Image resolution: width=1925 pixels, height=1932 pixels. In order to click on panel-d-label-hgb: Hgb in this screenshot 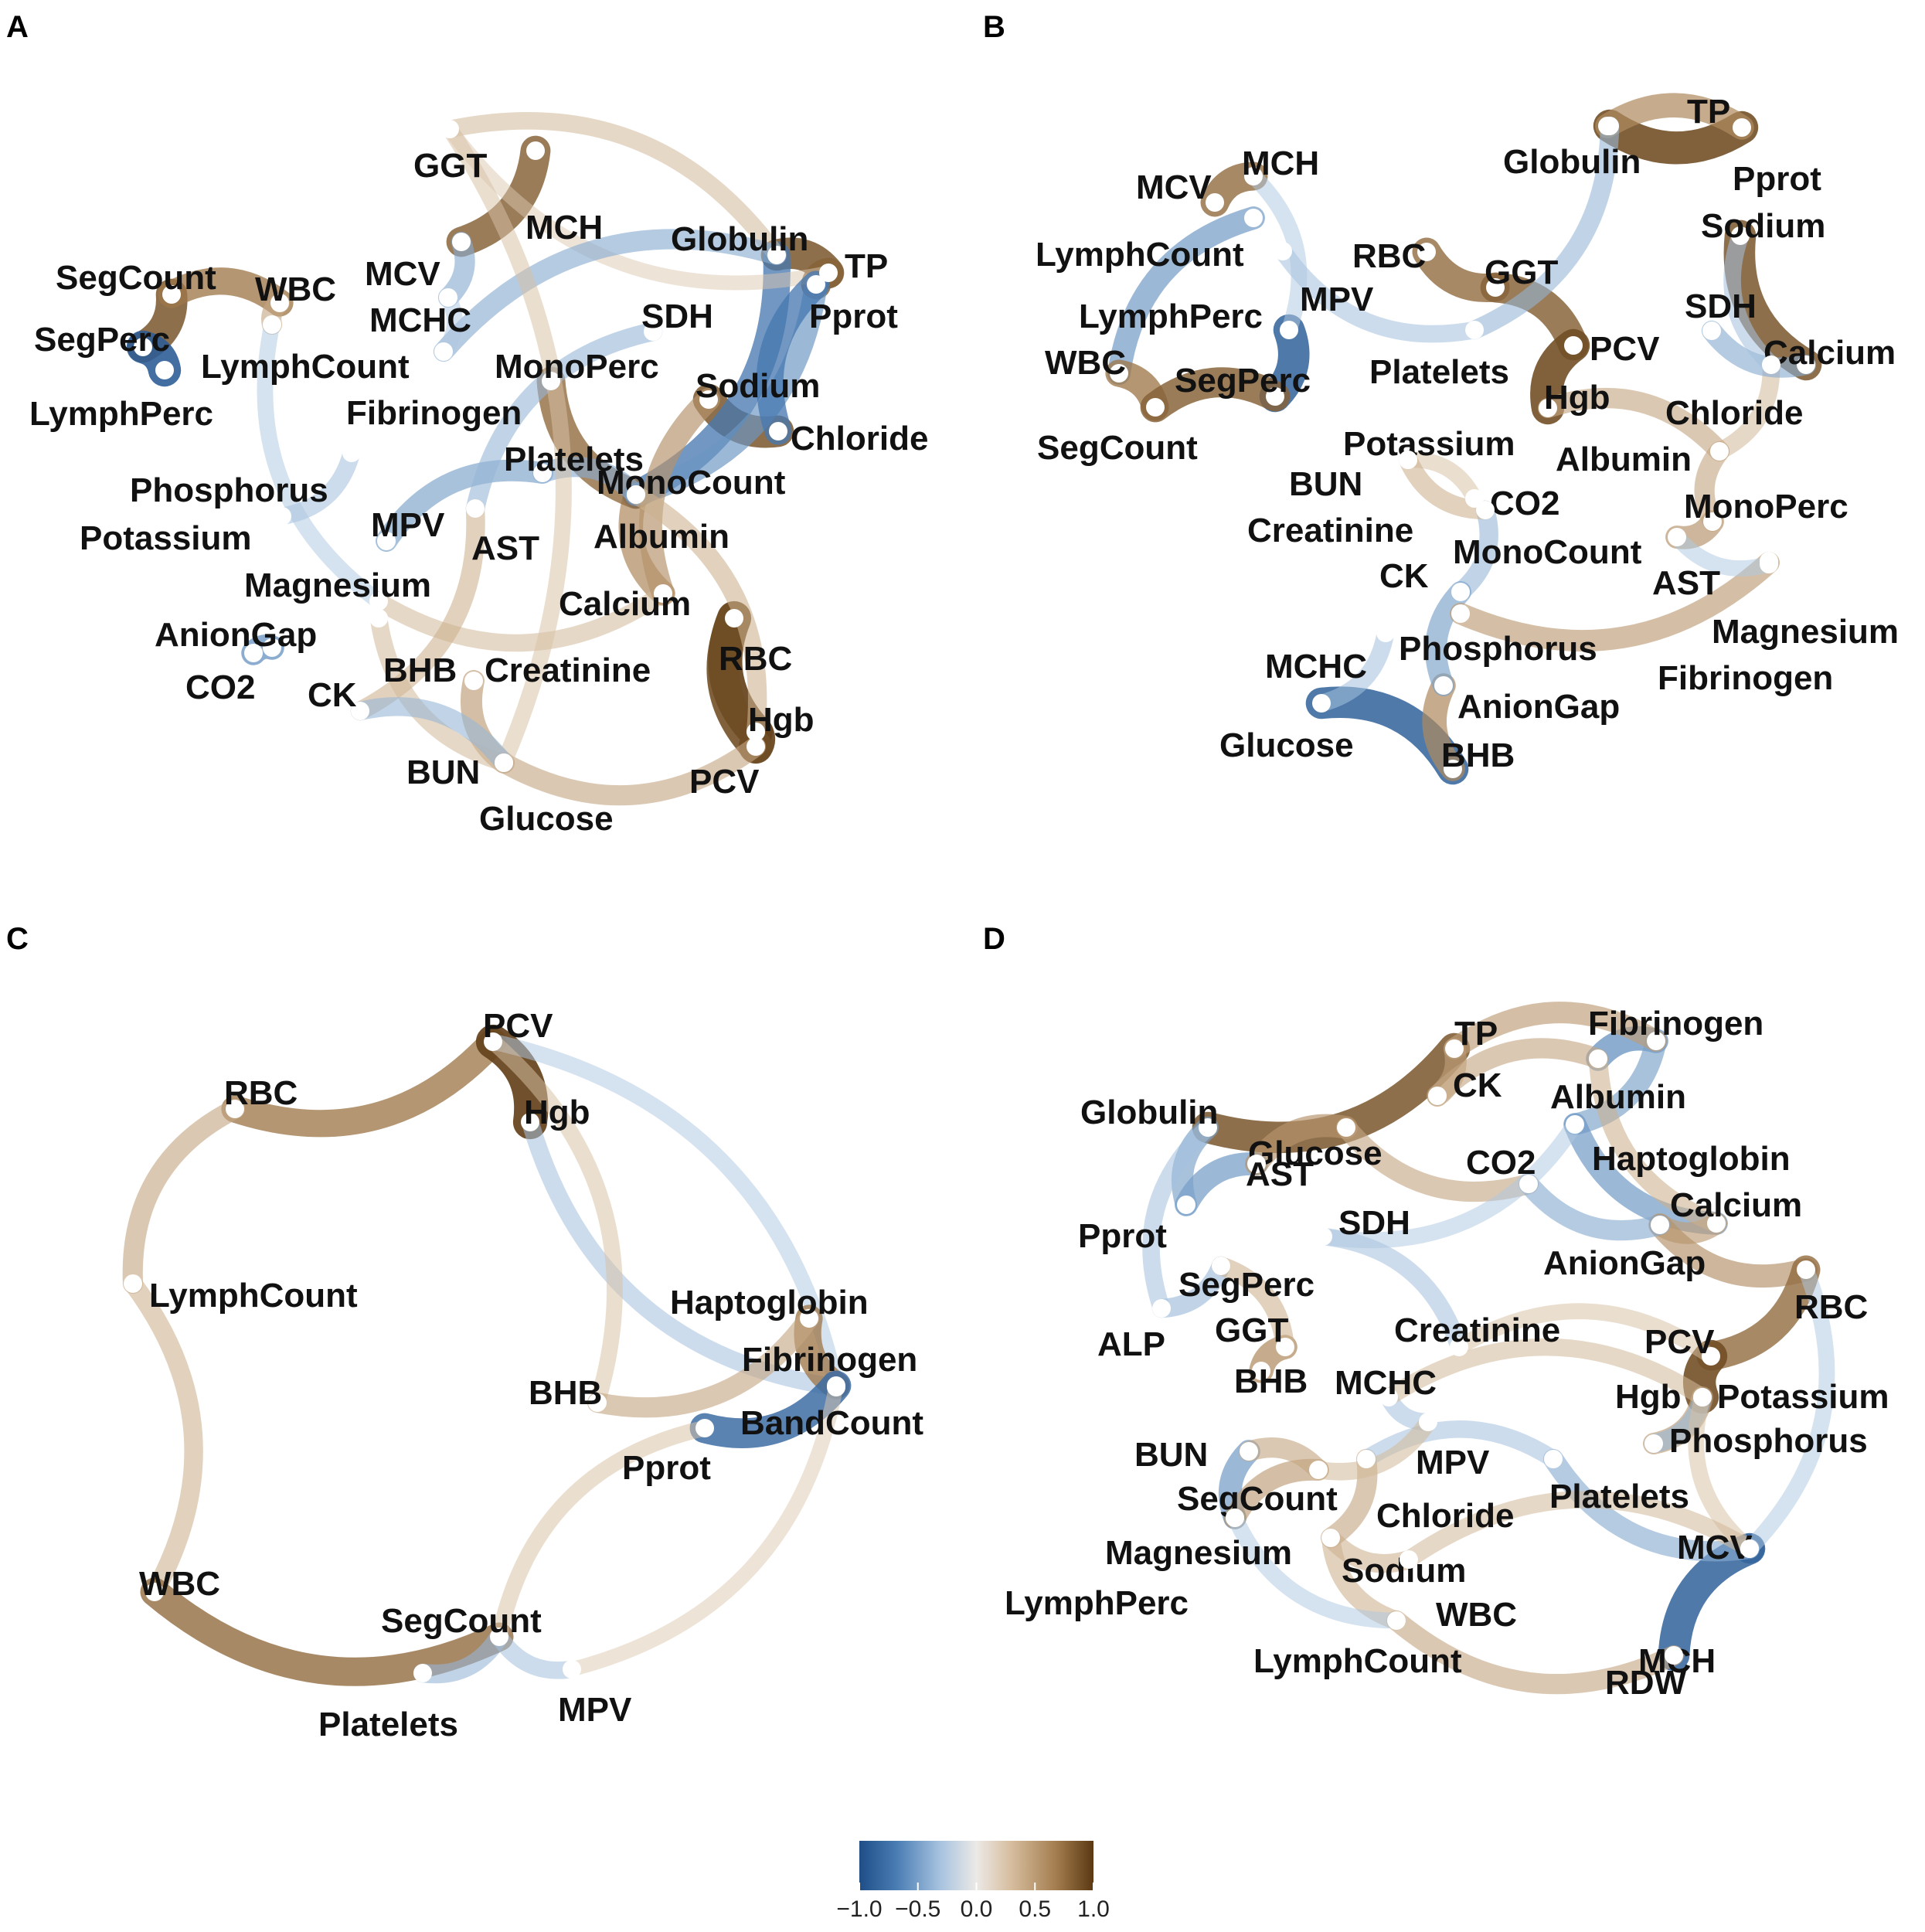, I will do `click(1649, 1397)`.